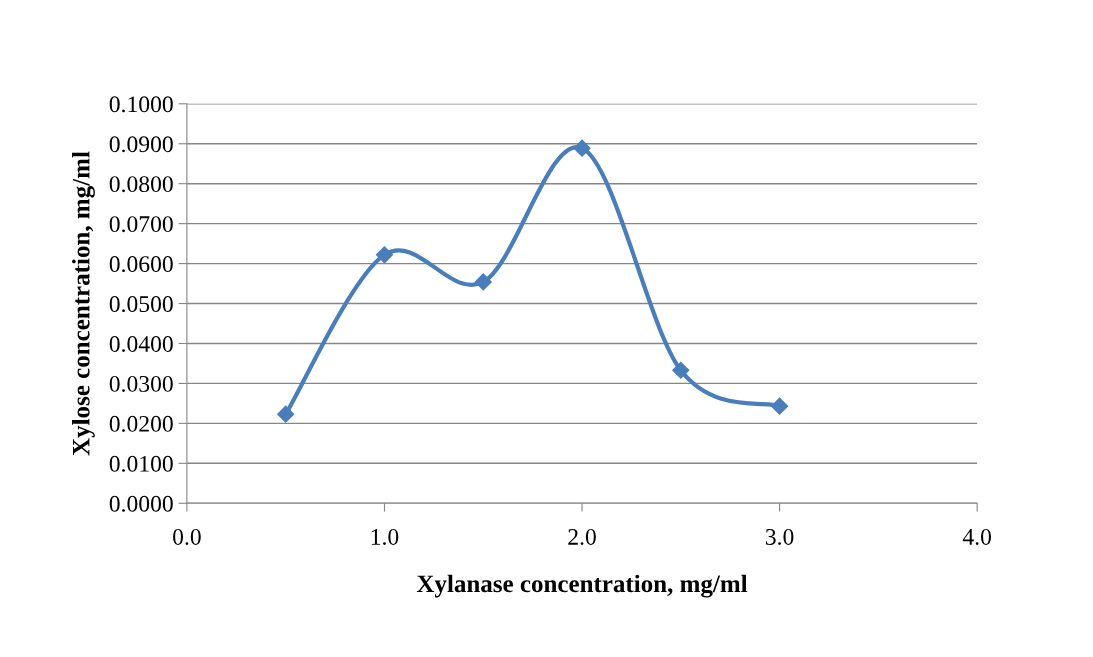 This screenshot has height=657, width=1093. I want to click on x-tick-label: 4.0, so click(976, 536).